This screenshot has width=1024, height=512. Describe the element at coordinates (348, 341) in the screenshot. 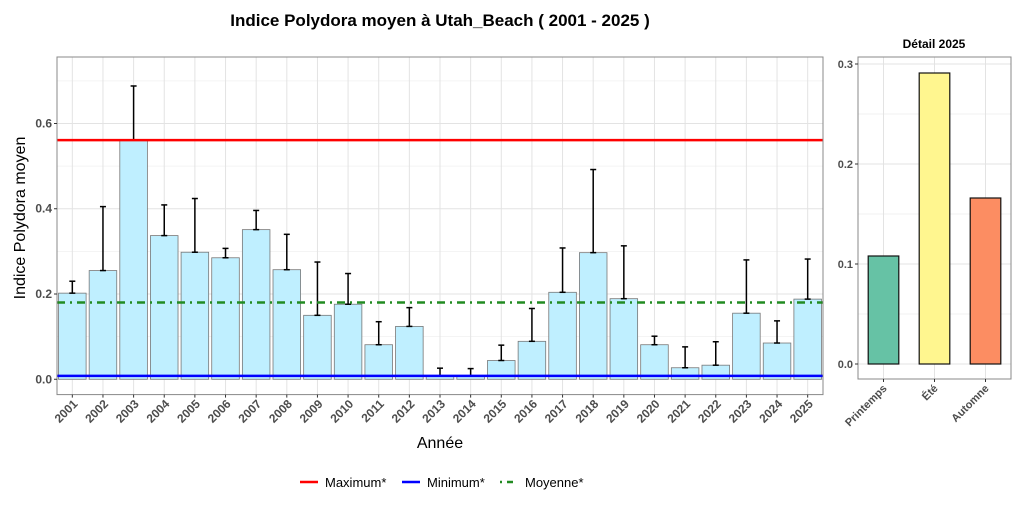

I see `bar-2010` at that location.